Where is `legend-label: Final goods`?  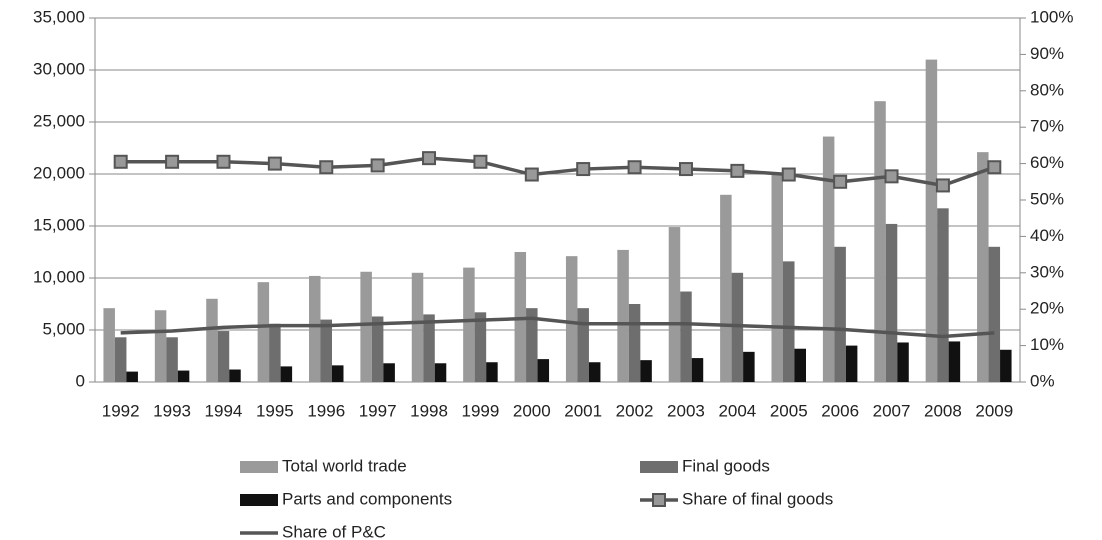
legend-label: Final goods is located at coordinates (726, 465).